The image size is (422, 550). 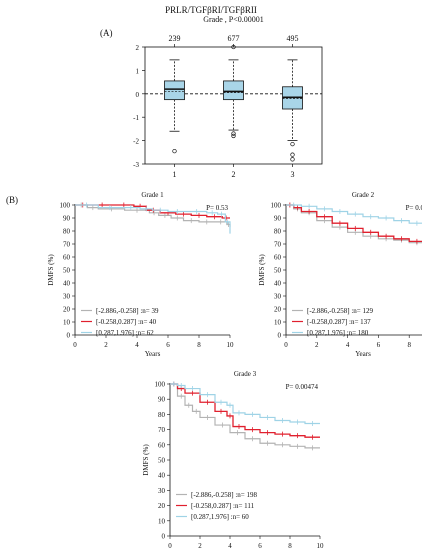 What do you see at coordinates (302, 387) in the screenshot?
I see `p-value: P= 0.00474` at bounding box center [302, 387].